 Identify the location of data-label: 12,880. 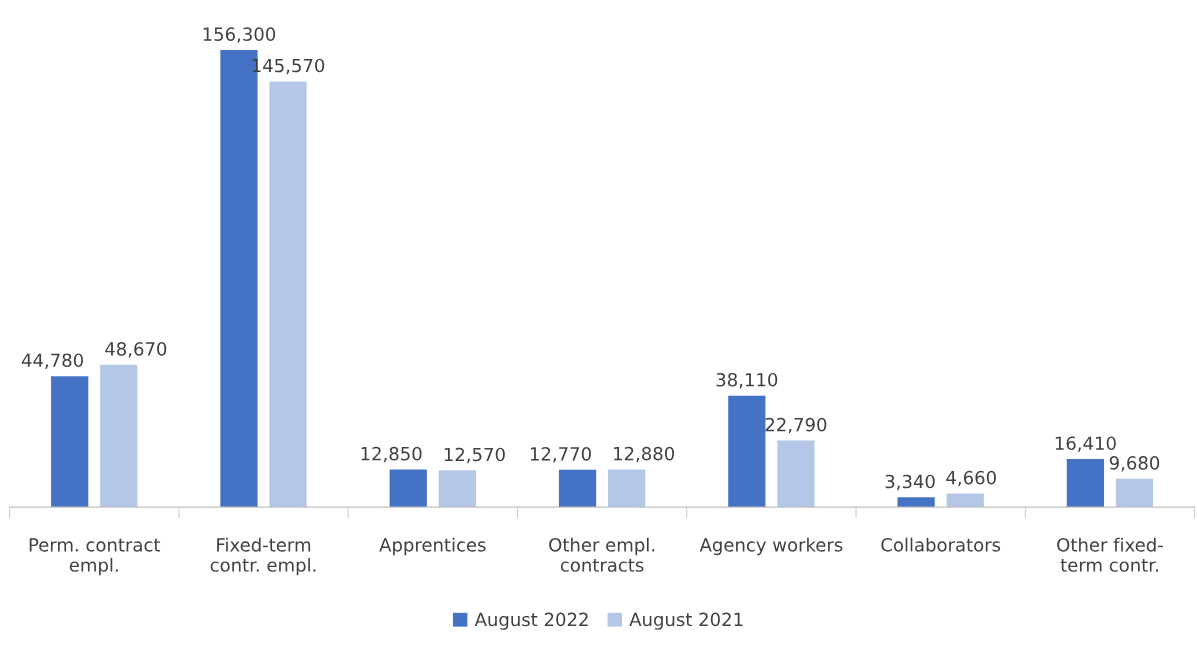
(644, 454).